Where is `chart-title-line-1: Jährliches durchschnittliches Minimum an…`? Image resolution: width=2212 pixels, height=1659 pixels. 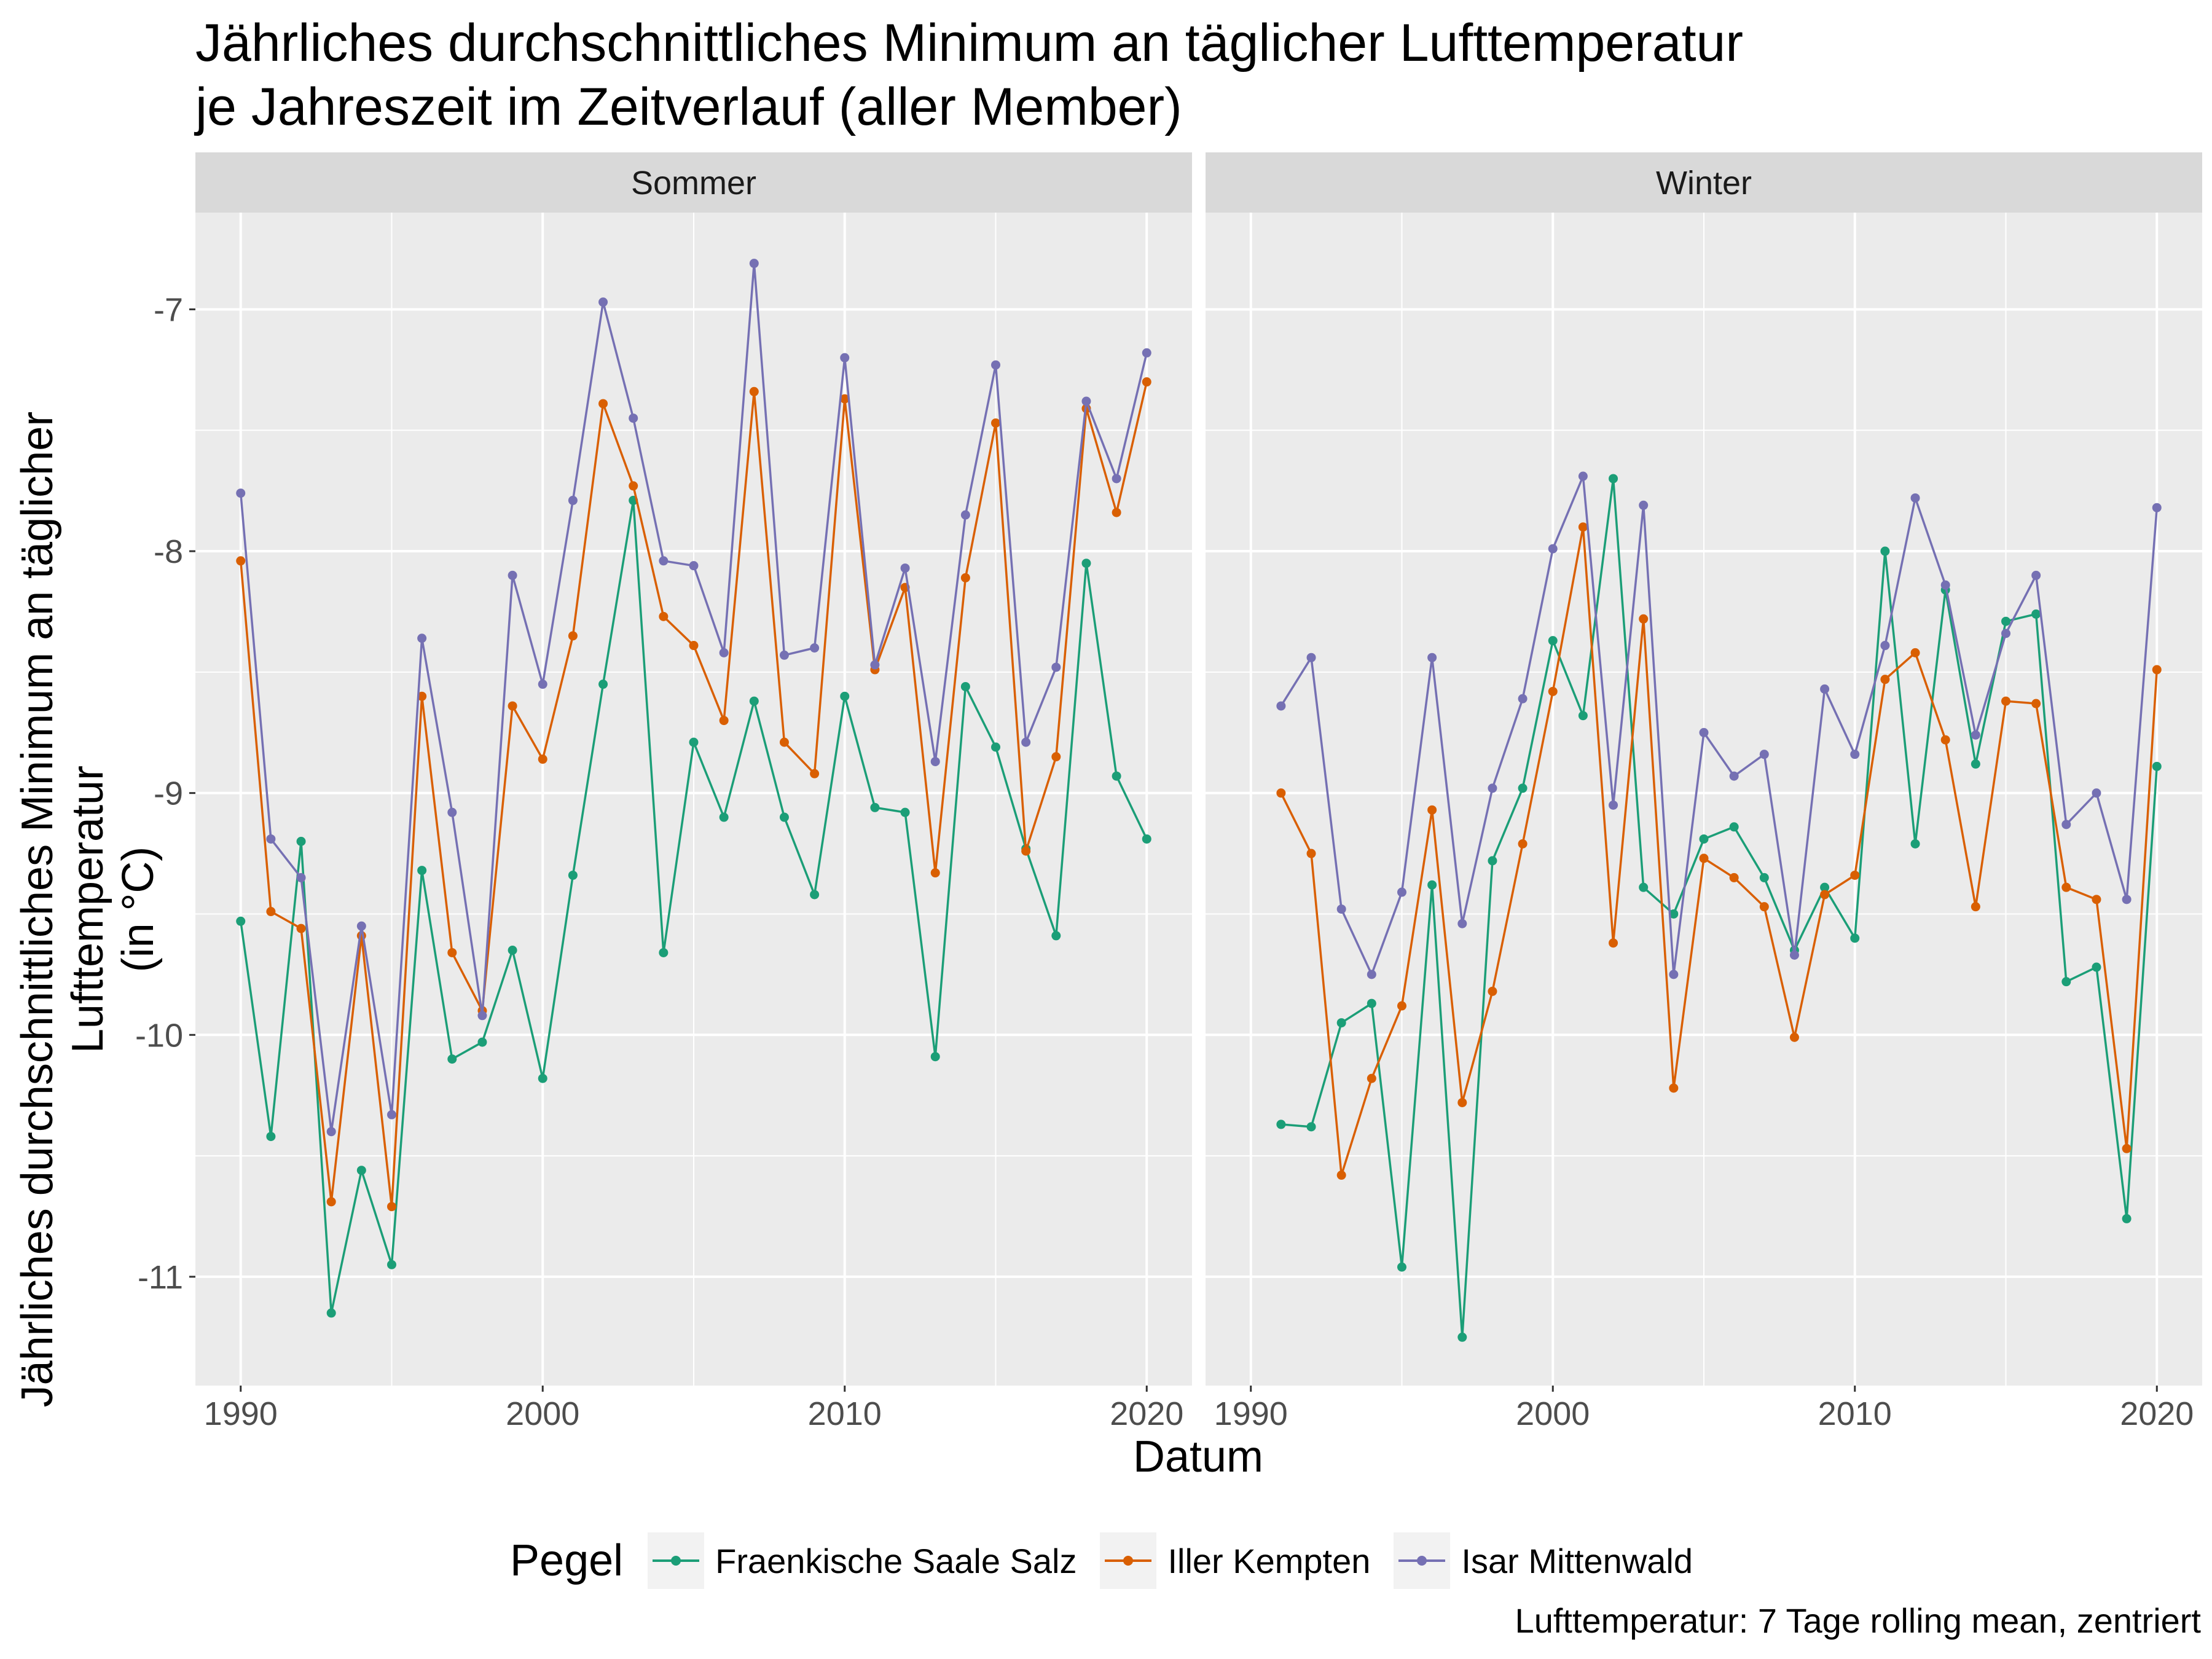 chart-title-line-1: Jährliches durchschnittliches Minimum an… is located at coordinates (969, 43).